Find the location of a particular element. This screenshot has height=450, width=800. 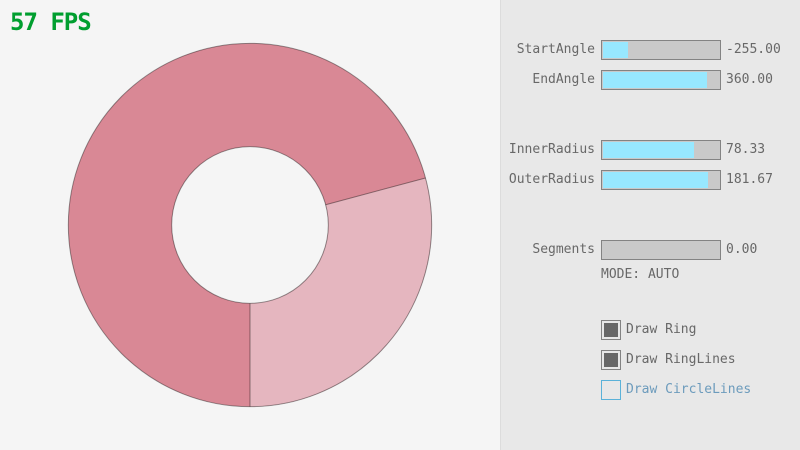

start-angle-value: -255.00 is located at coordinates (753, 49).